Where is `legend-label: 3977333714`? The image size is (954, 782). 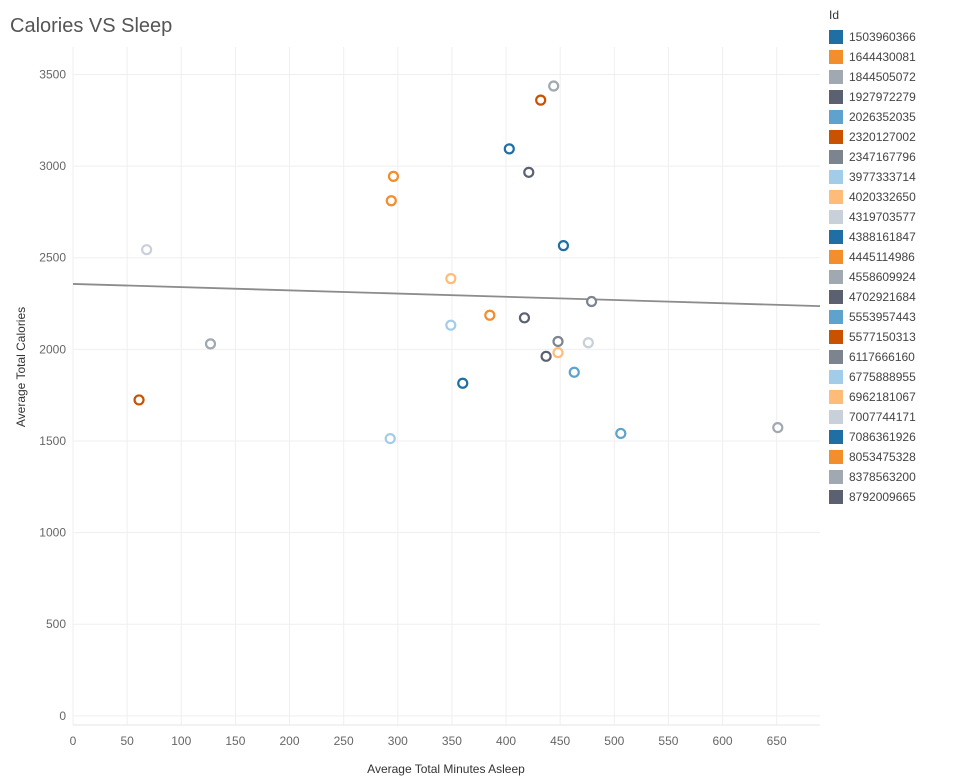
legend-label: 3977333714 is located at coordinates (882, 177).